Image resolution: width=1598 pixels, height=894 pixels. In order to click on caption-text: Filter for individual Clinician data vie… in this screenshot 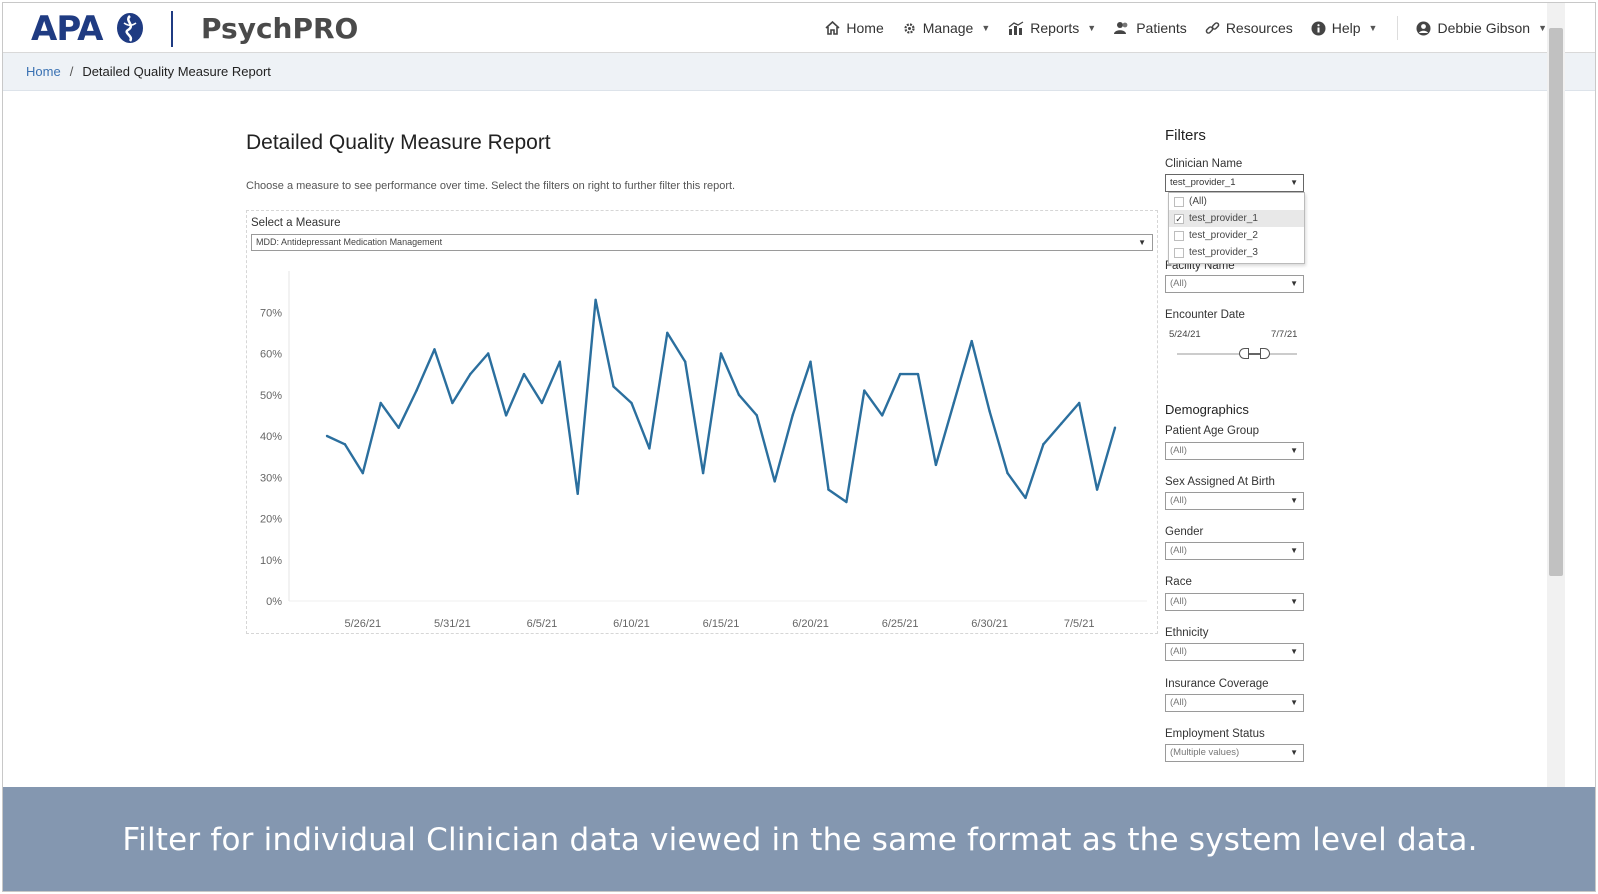, I will do `click(800, 840)`.